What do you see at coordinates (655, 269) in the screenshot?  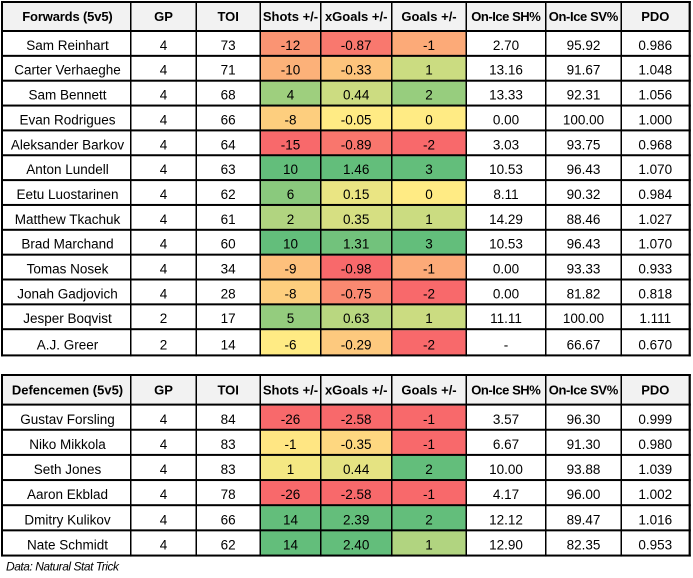 I see `svg-text: 0.933` at bounding box center [655, 269].